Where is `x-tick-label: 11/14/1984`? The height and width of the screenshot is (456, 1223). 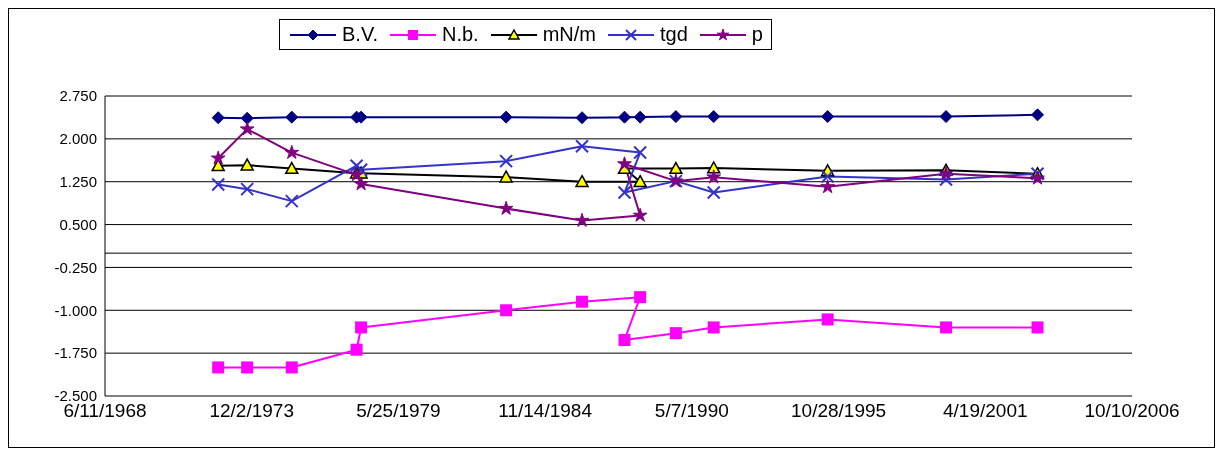 x-tick-label: 11/14/1984 is located at coordinates (545, 411).